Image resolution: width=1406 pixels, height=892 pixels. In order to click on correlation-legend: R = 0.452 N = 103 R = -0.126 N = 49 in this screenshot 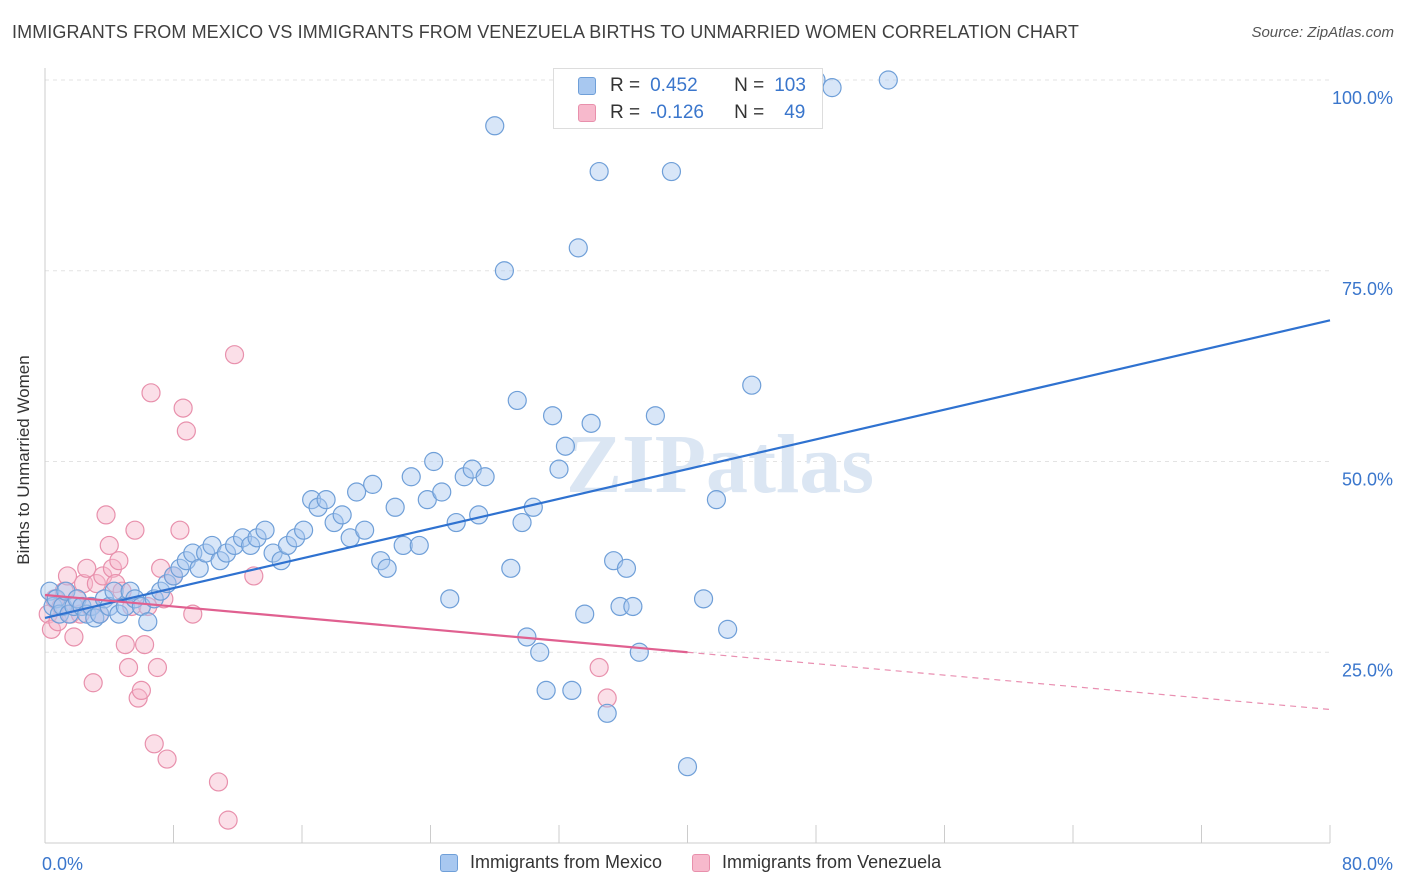, I will do `click(688, 98)`.